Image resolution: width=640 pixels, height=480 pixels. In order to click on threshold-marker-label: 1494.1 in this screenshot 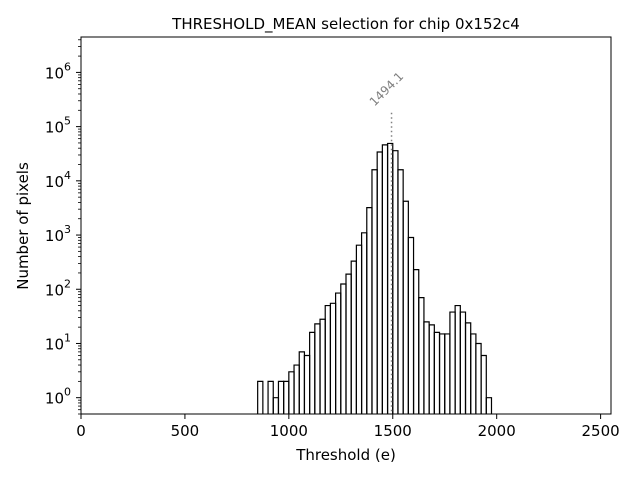, I will do `click(387, 89)`.